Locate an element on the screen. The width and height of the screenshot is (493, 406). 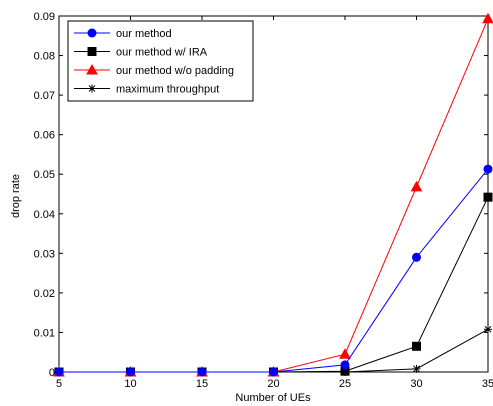
x-tick-labels: 5 10 15 20 25 30 35 is located at coordinates (274, 384).